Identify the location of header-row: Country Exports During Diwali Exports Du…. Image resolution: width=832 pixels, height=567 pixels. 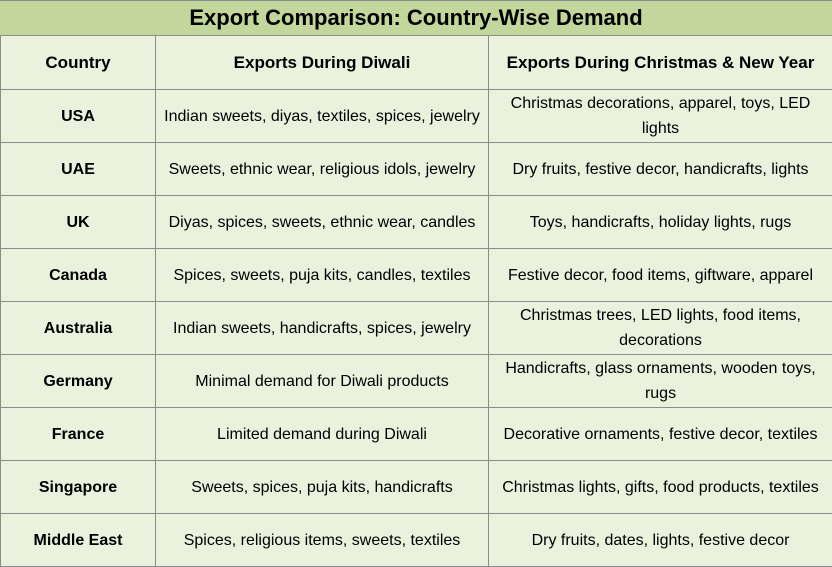
(416, 63).